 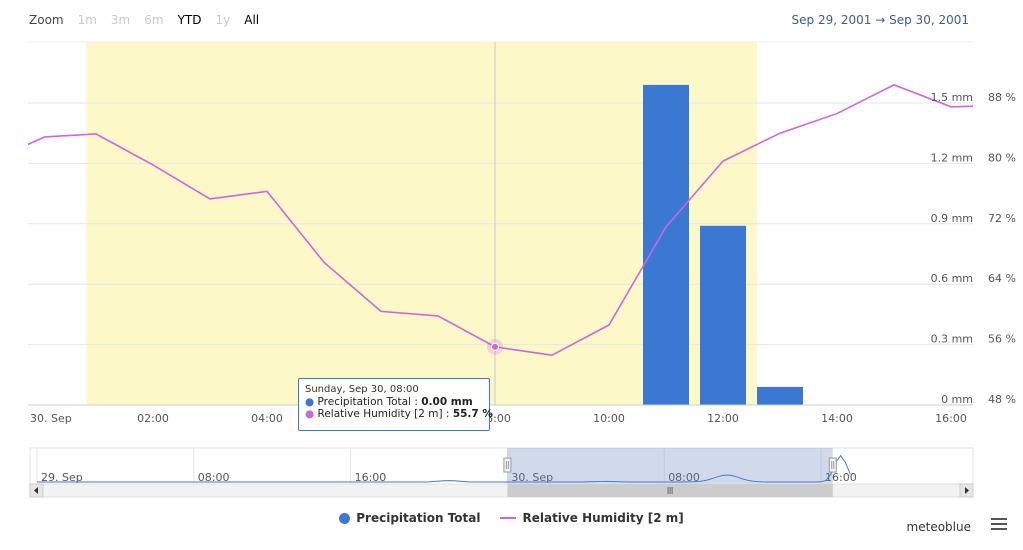 I want to click on zoom-ytd-button: YTD, so click(x=189, y=20).